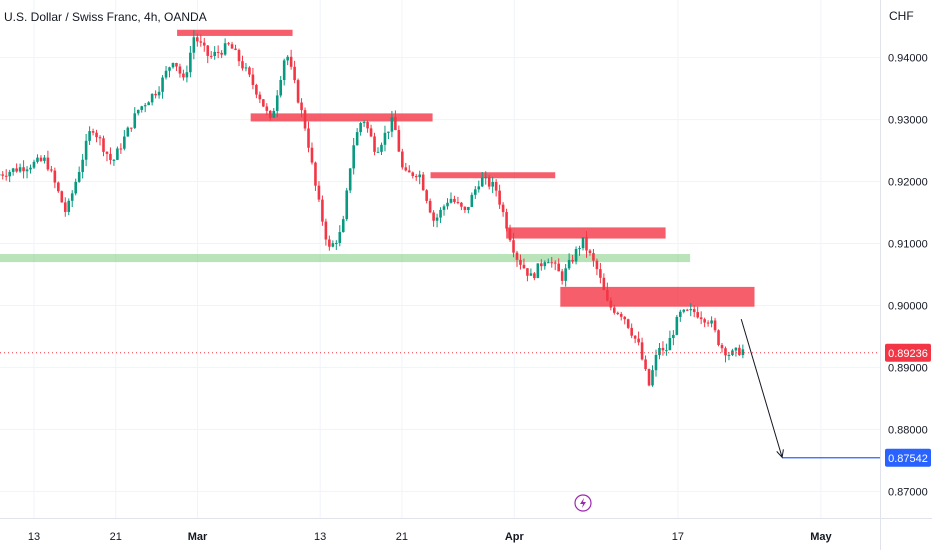 The height and width of the screenshot is (555, 932). What do you see at coordinates (908, 245) in the screenshot?
I see `y-tick-label: 0.91000` at bounding box center [908, 245].